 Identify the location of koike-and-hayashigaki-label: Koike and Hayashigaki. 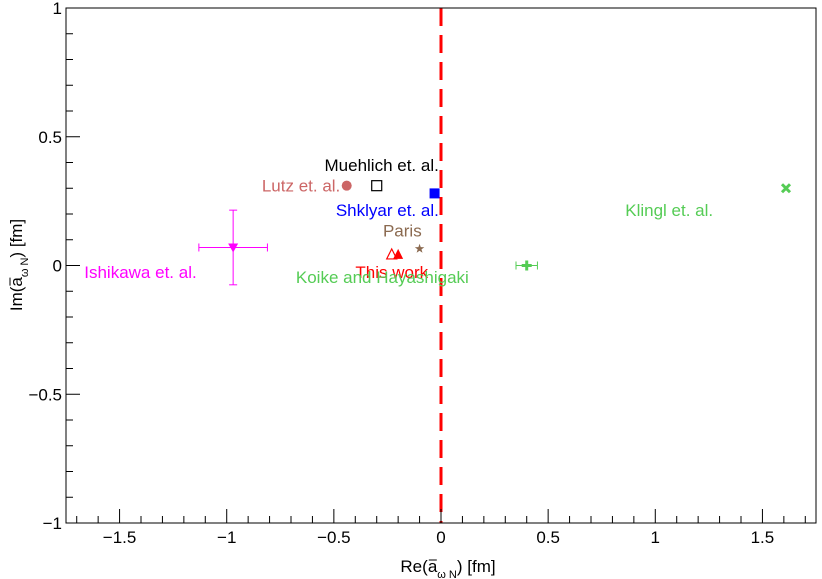
(382, 277).